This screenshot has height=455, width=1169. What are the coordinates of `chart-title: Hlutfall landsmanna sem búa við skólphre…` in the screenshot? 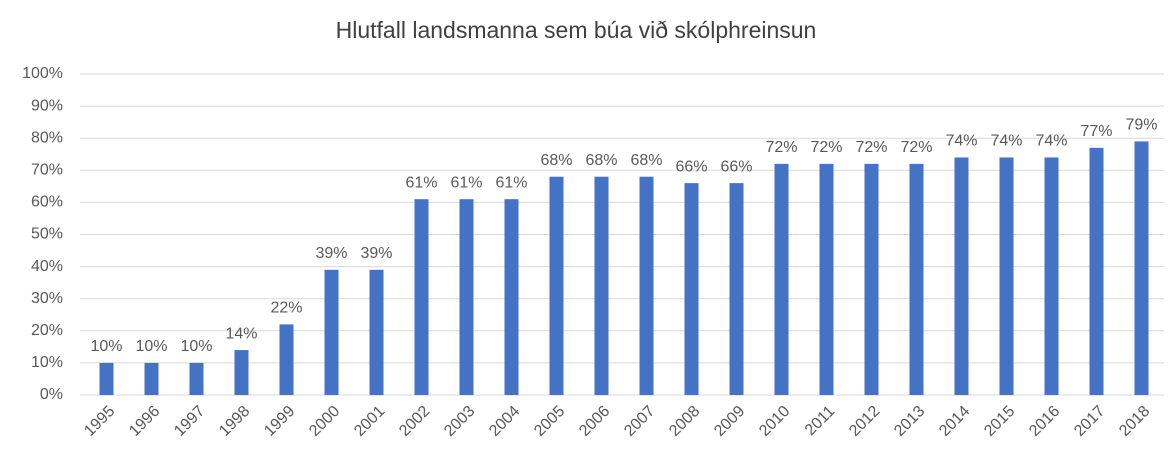 It's located at (576, 30).